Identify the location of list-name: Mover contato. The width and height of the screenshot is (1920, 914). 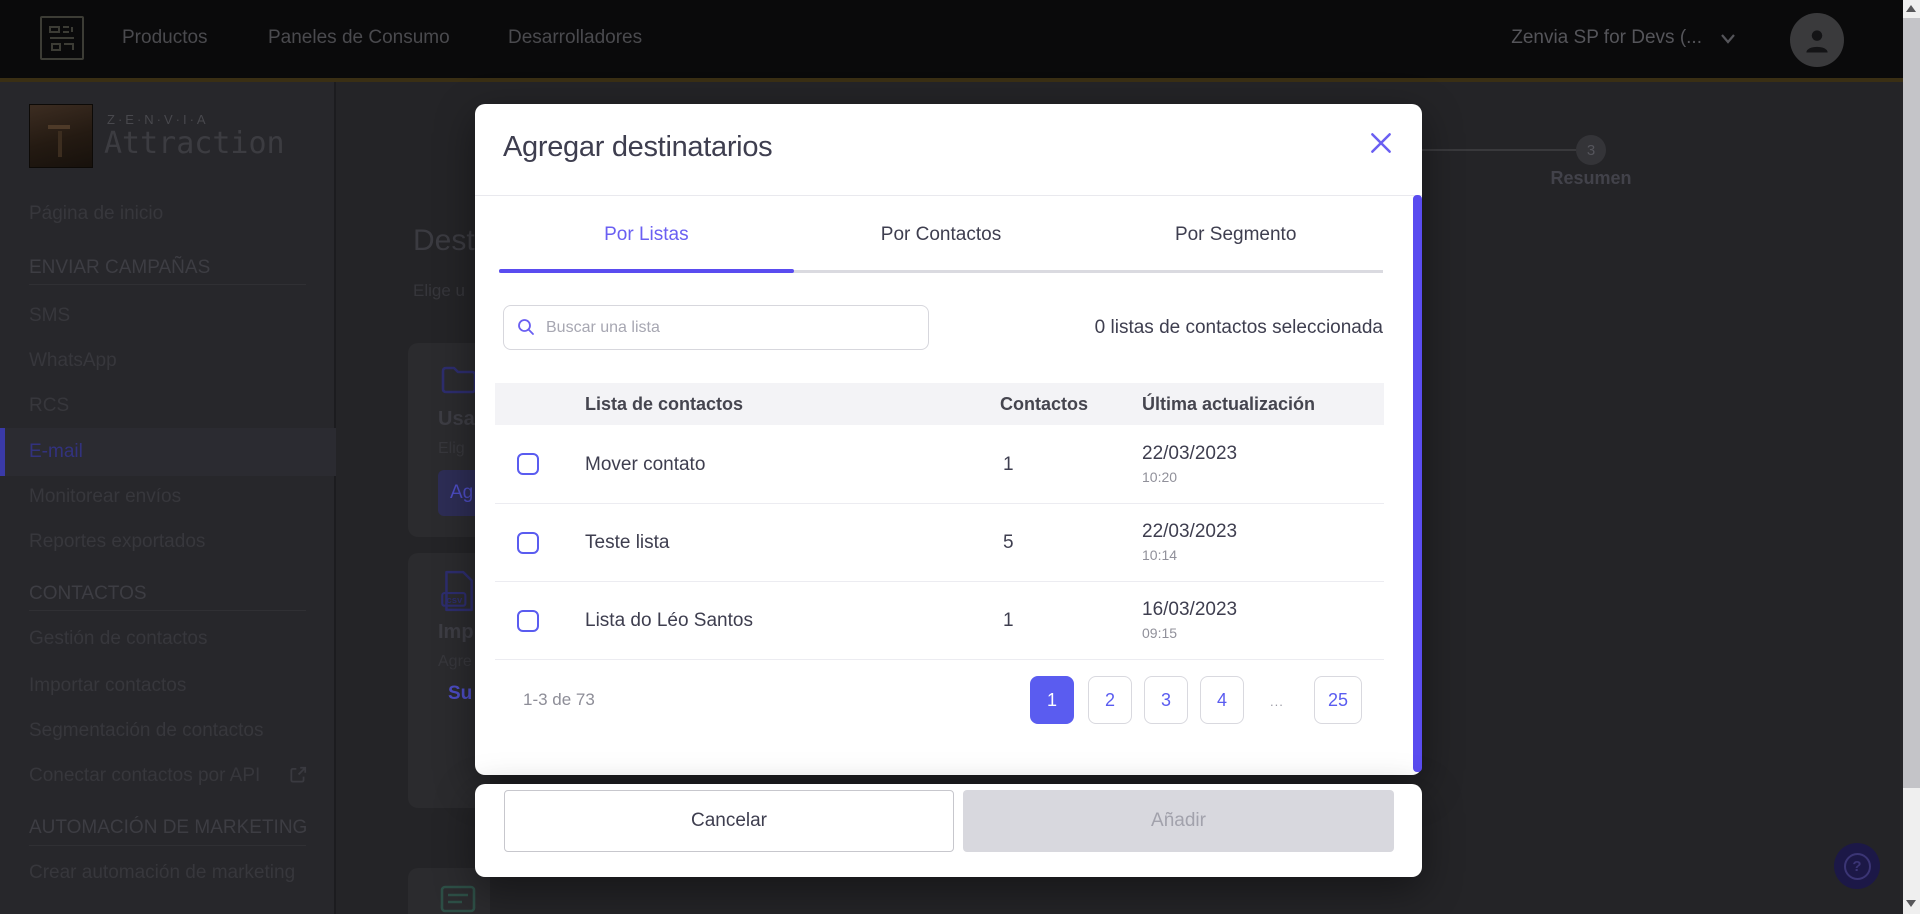
(645, 464).